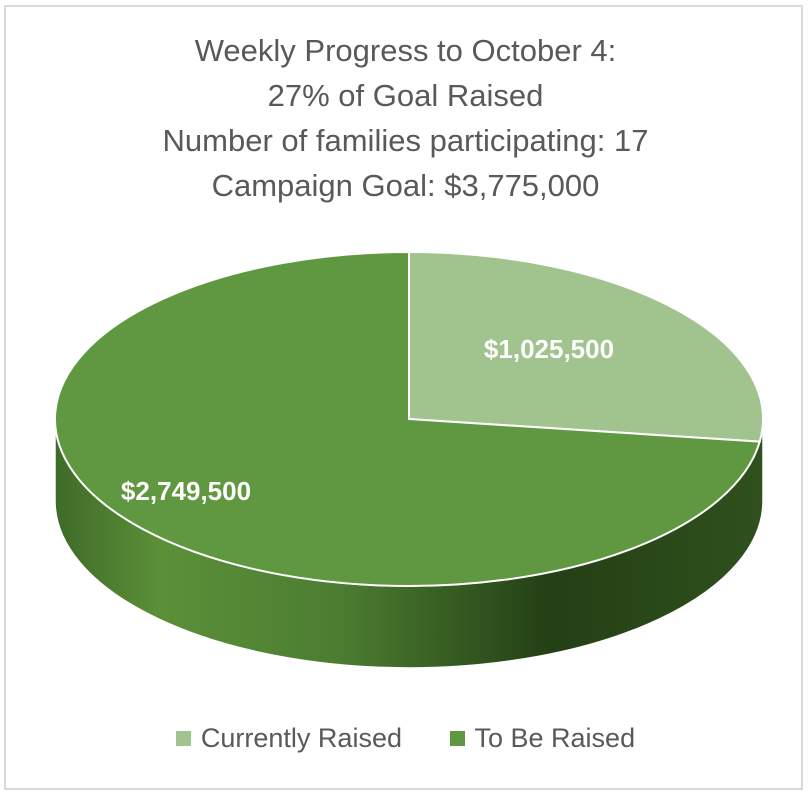  What do you see at coordinates (405, 140) in the screenshot?
I see `title-line-3: Number of families participating: 17` at bounding box center [405, 140].